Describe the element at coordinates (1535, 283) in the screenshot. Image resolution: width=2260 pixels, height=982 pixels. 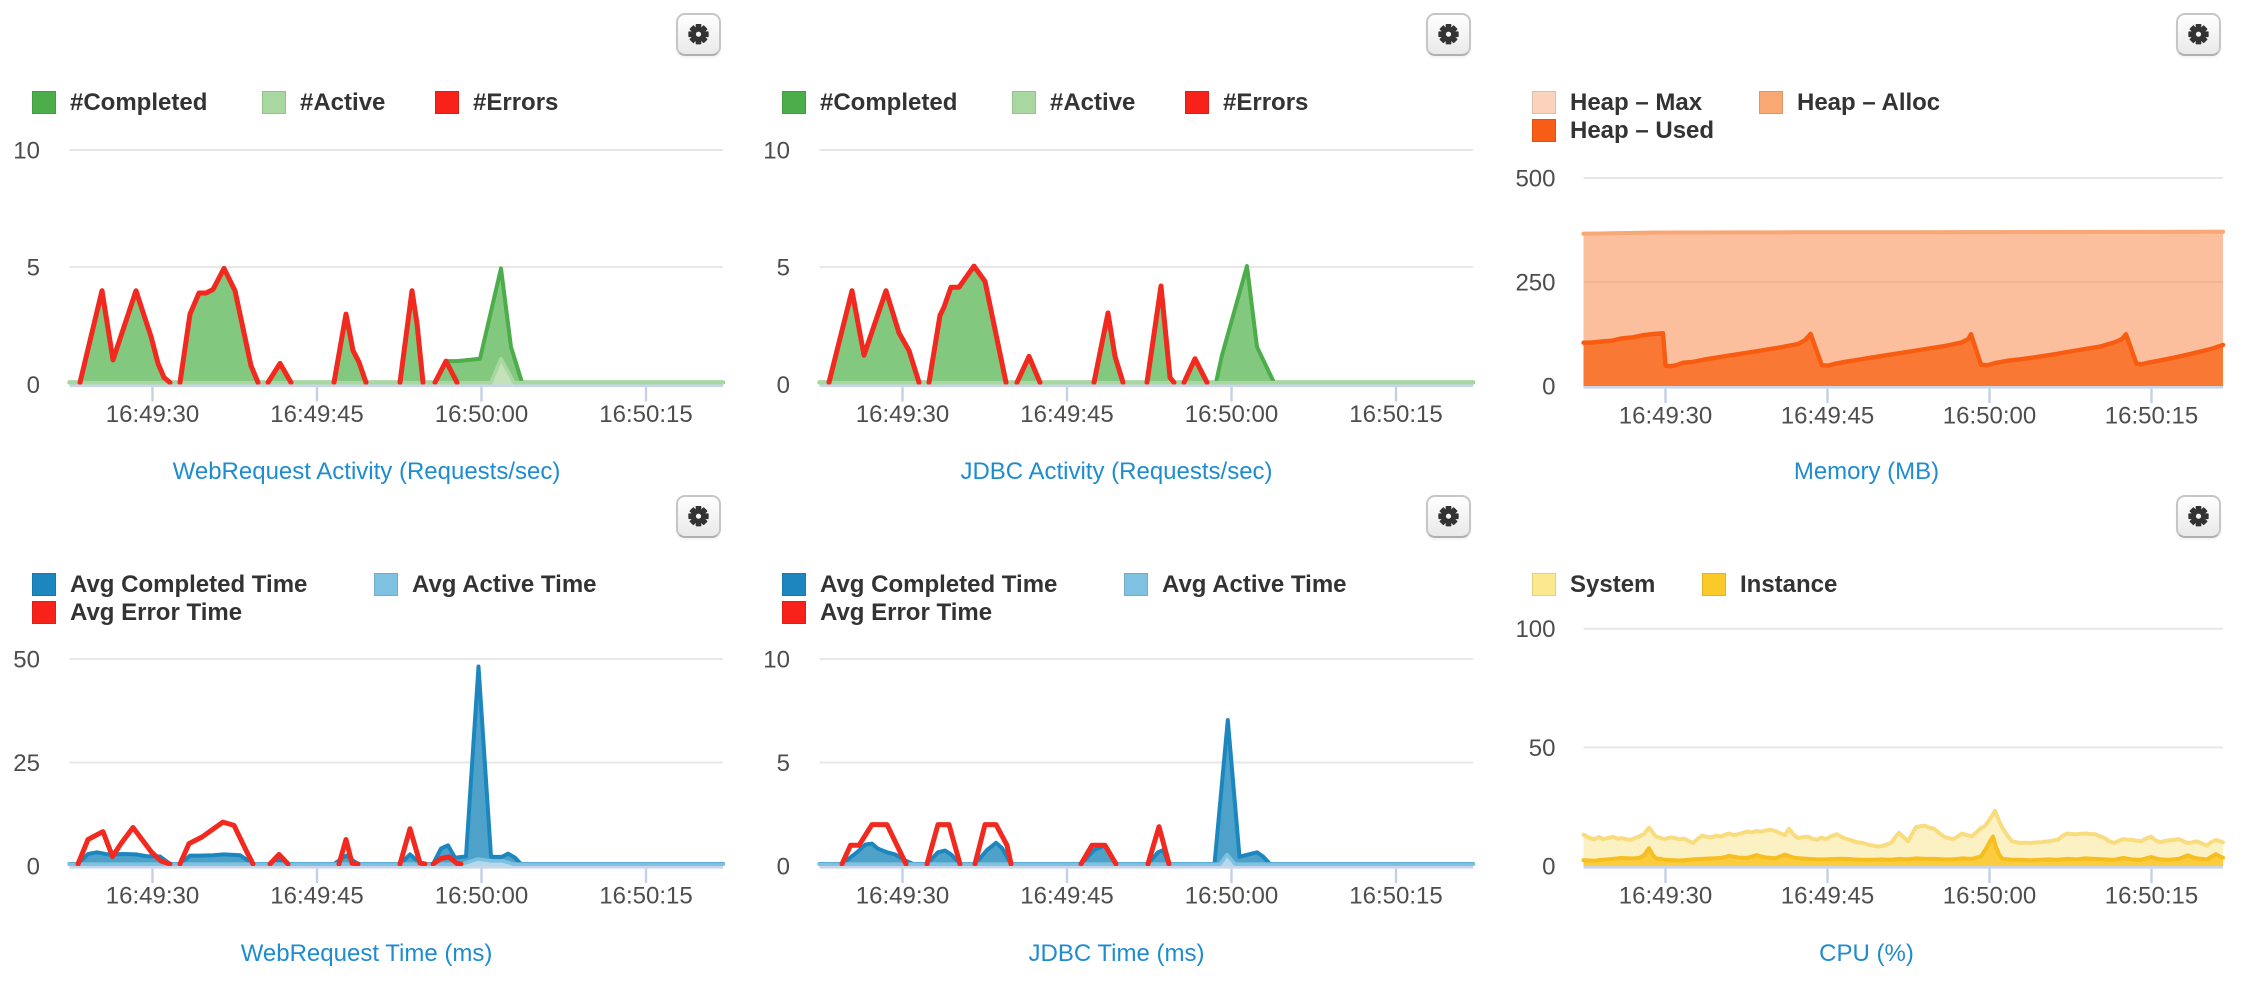
I see `svg-text: 250` at that location.